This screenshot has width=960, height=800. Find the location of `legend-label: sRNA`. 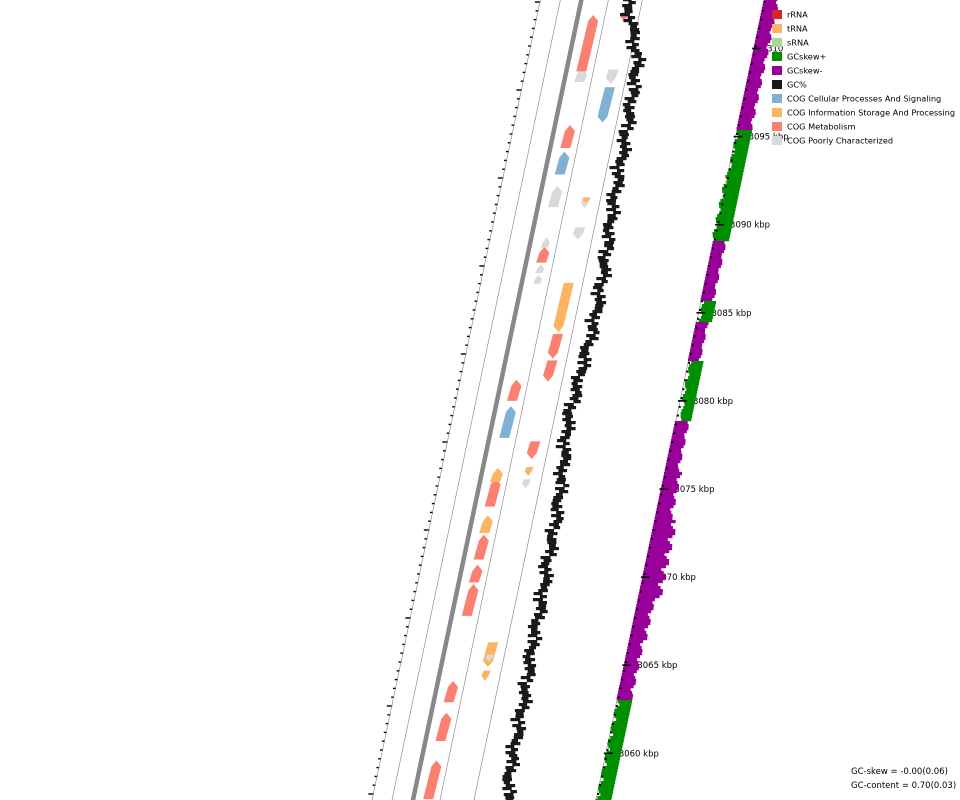

legend-label: sRNA is located at coordinates (798, 43).